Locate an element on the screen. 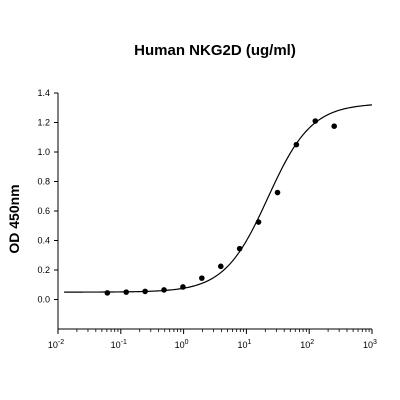 The image size is (400, 400). x-tick-label: 10⁰ is located at coordinates (182, 344).